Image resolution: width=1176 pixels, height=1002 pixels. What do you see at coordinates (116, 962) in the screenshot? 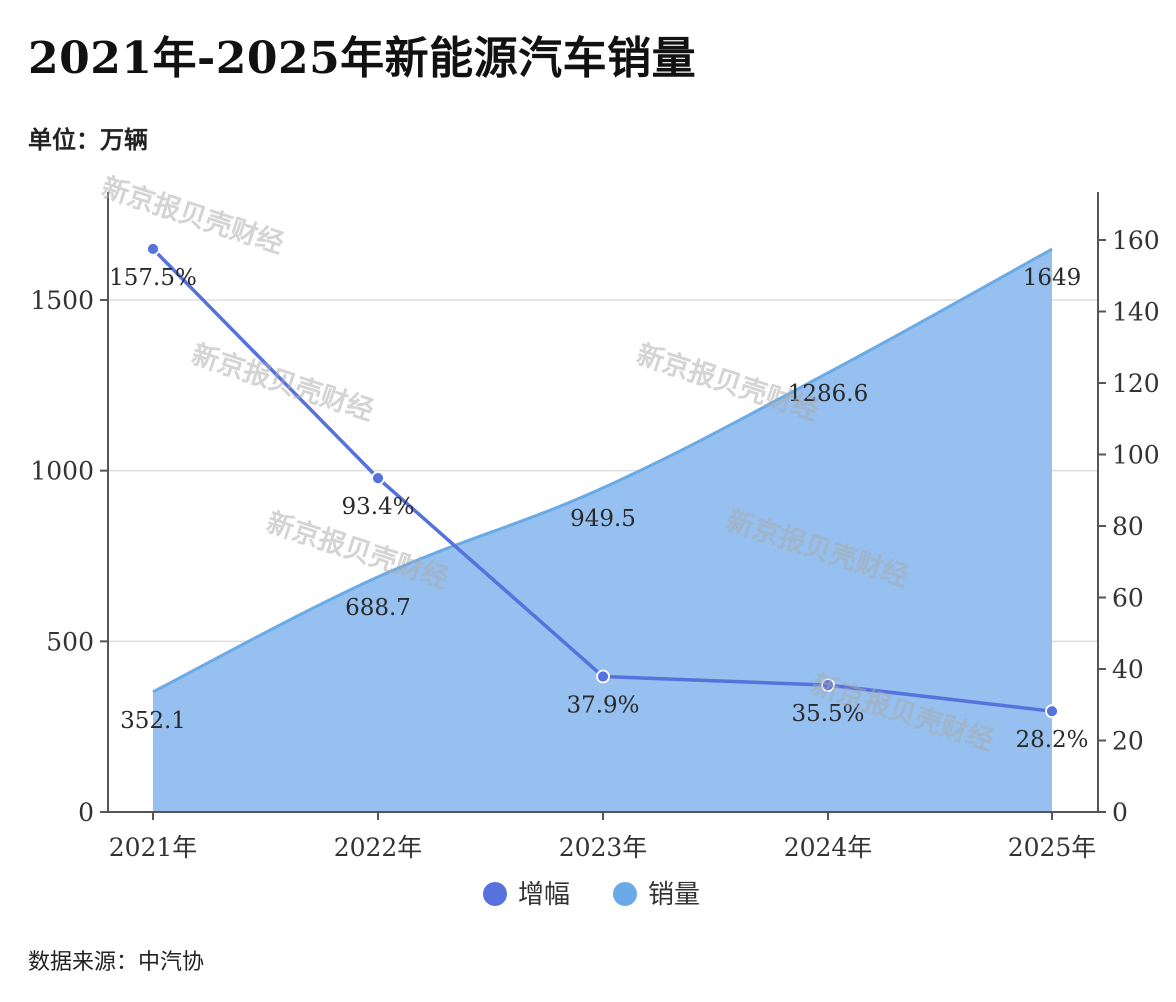
I see `data-source: 数据来源：中汽协` at bounding box center [116, 962].